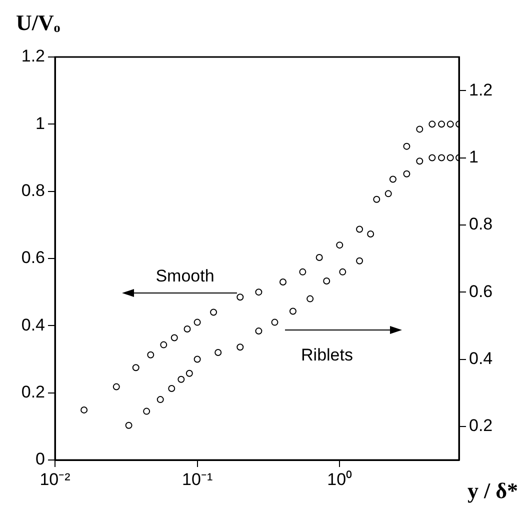  Describe the element at coordinates (197, 479) in the screenshot. I see `x-tick-label: 10⁻¹` at that location.